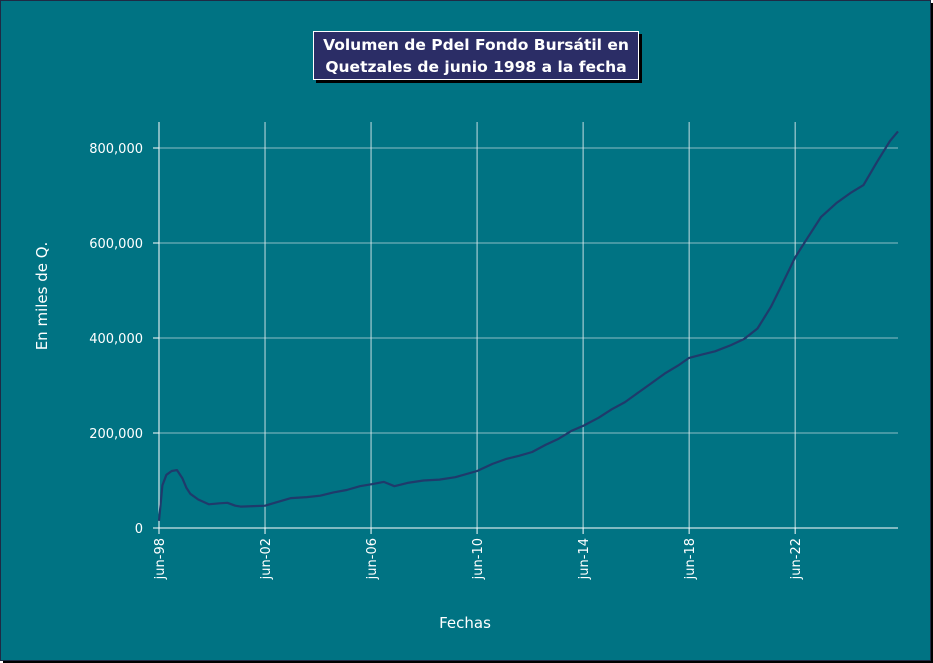 This screenshot has height=663, width=933. What do you see at coordinates (116, 244) in the screenshot?
I see `y-tick-label: 600,000` at bounding box center [116, 244].